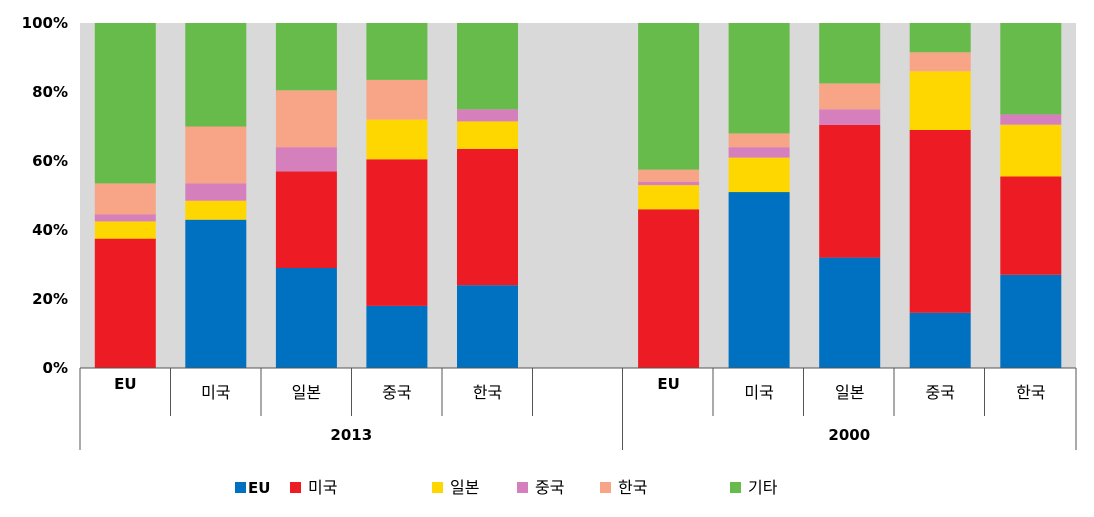 The width and height of the screenshot is (1094, 517). I want to click on y-tick-label: 40%, so click(50, 230).